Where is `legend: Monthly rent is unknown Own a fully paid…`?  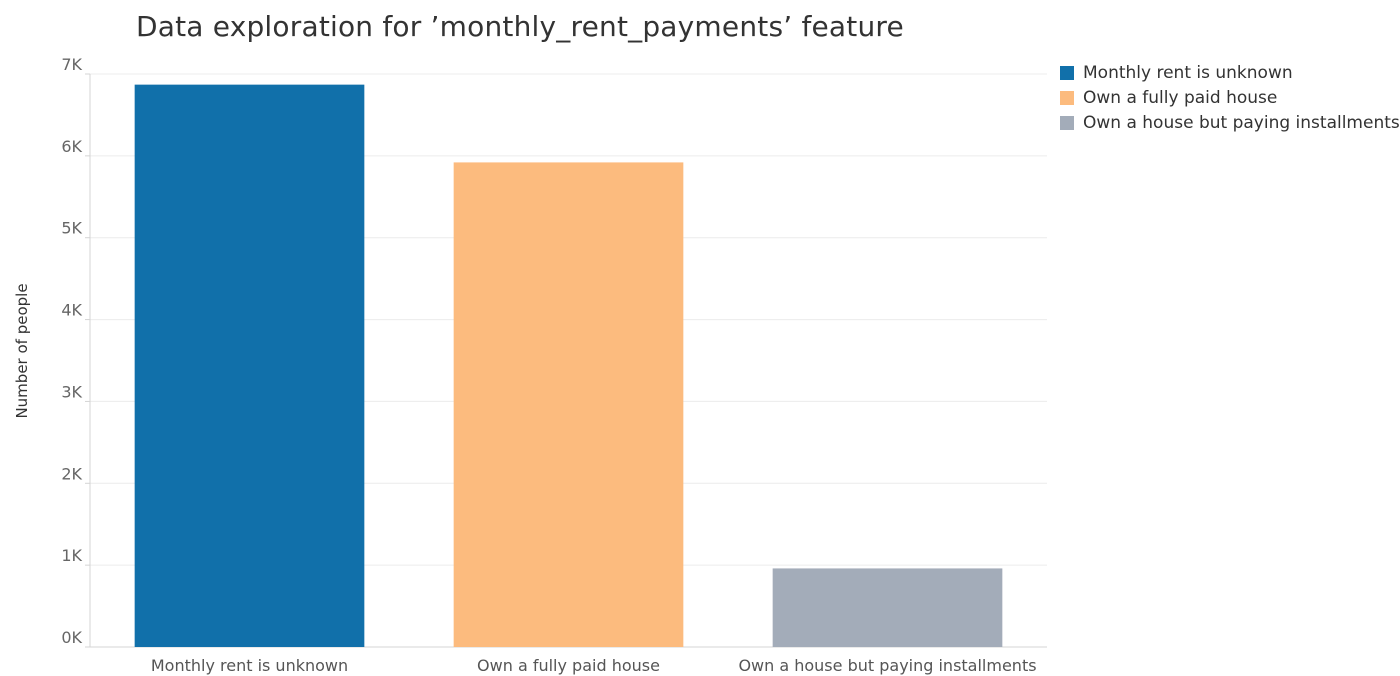 legend: Monthly rent is unknown Own a fully paid… is located at coordinates (1230, 97).